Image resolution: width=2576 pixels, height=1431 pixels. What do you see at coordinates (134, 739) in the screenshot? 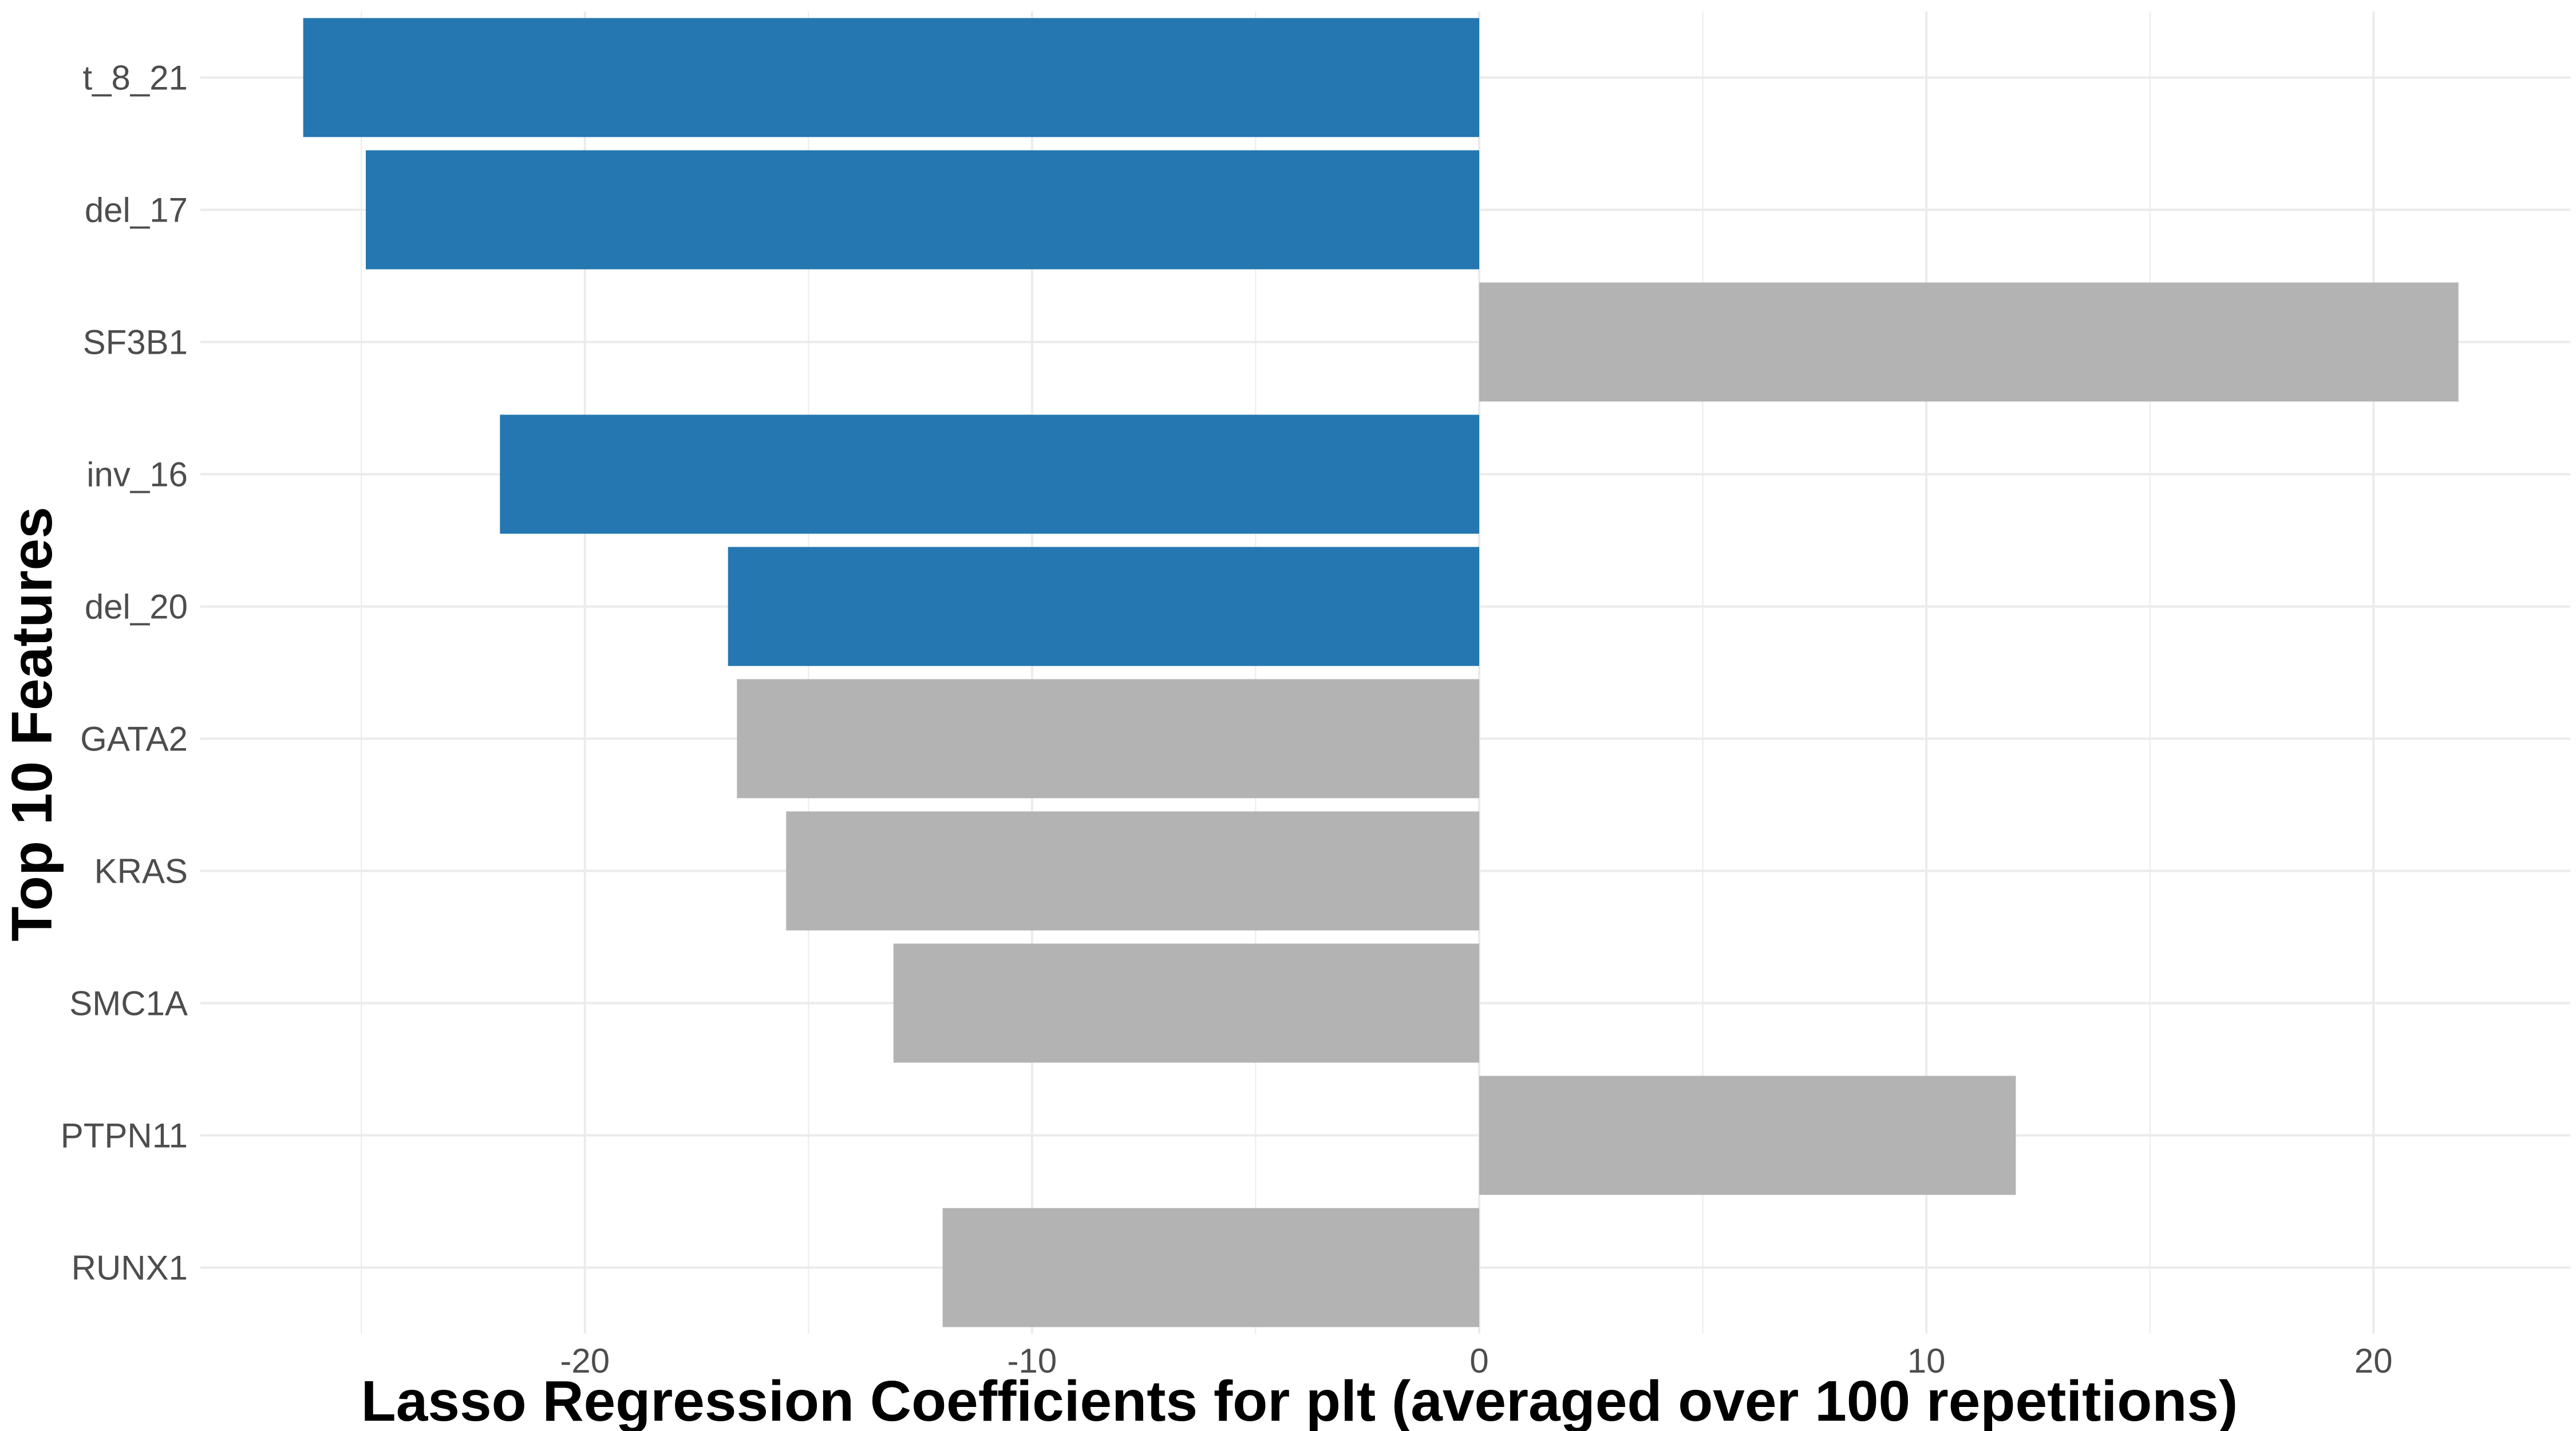
I see `y-tick-label: GATA2` at bounding box center [134, 739].